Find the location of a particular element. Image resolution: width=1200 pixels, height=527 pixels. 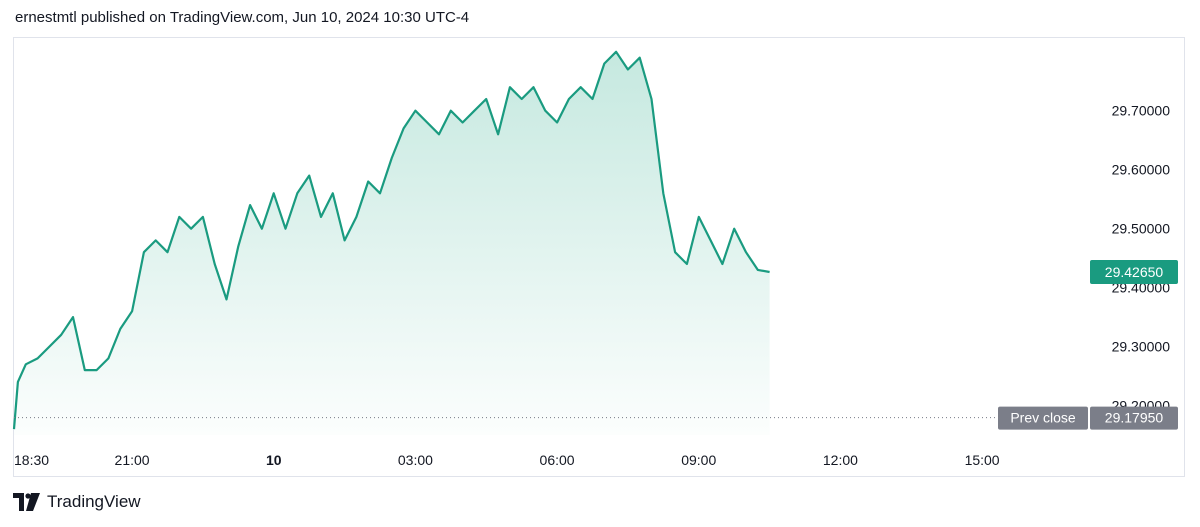

y-tick-label: 29.30000 is located at coordinates (1141, 347).